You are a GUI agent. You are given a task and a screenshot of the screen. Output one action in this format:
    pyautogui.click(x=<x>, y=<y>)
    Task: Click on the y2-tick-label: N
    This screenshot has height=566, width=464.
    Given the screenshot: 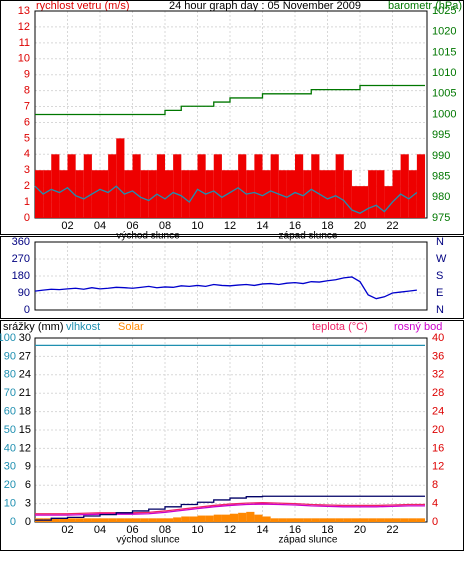 What is the action you would take?
    pyautogui.click(x=440, y=310)
    